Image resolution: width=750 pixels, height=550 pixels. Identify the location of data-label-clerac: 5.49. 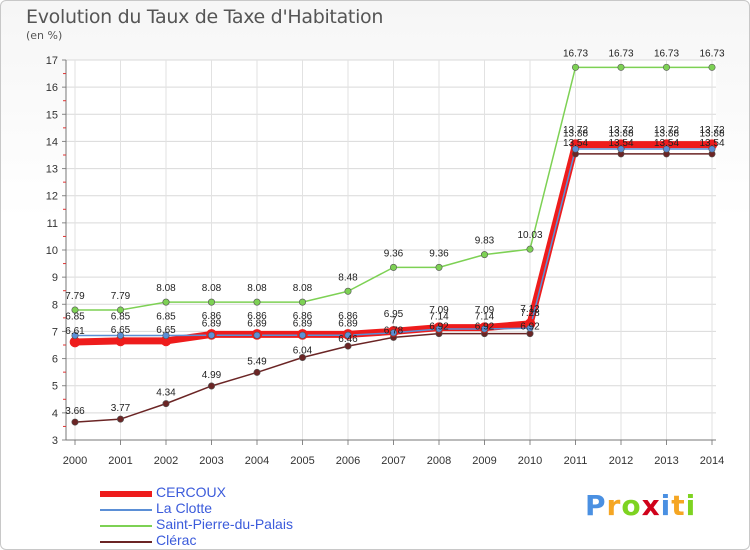
(257, 361).